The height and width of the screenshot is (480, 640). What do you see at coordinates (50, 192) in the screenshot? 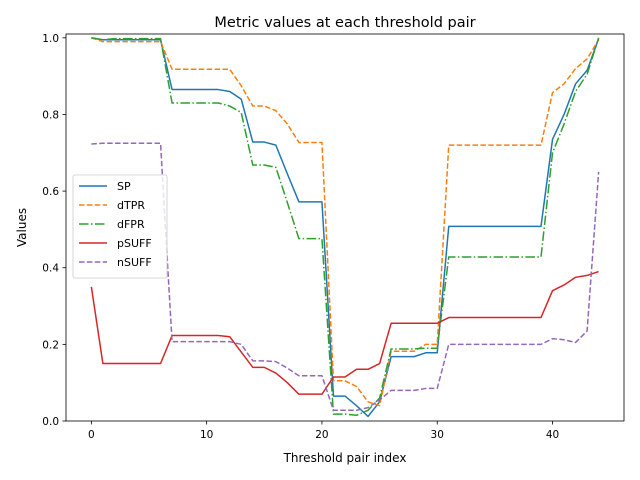
I see `y-tick-label: 0.6` at bounding box center [50, 192].